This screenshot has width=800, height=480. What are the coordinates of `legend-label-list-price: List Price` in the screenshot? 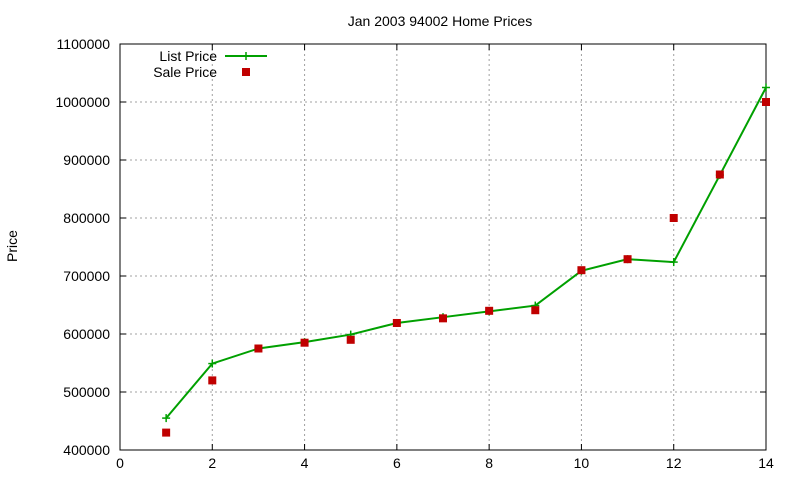 It's located at (188, 56).